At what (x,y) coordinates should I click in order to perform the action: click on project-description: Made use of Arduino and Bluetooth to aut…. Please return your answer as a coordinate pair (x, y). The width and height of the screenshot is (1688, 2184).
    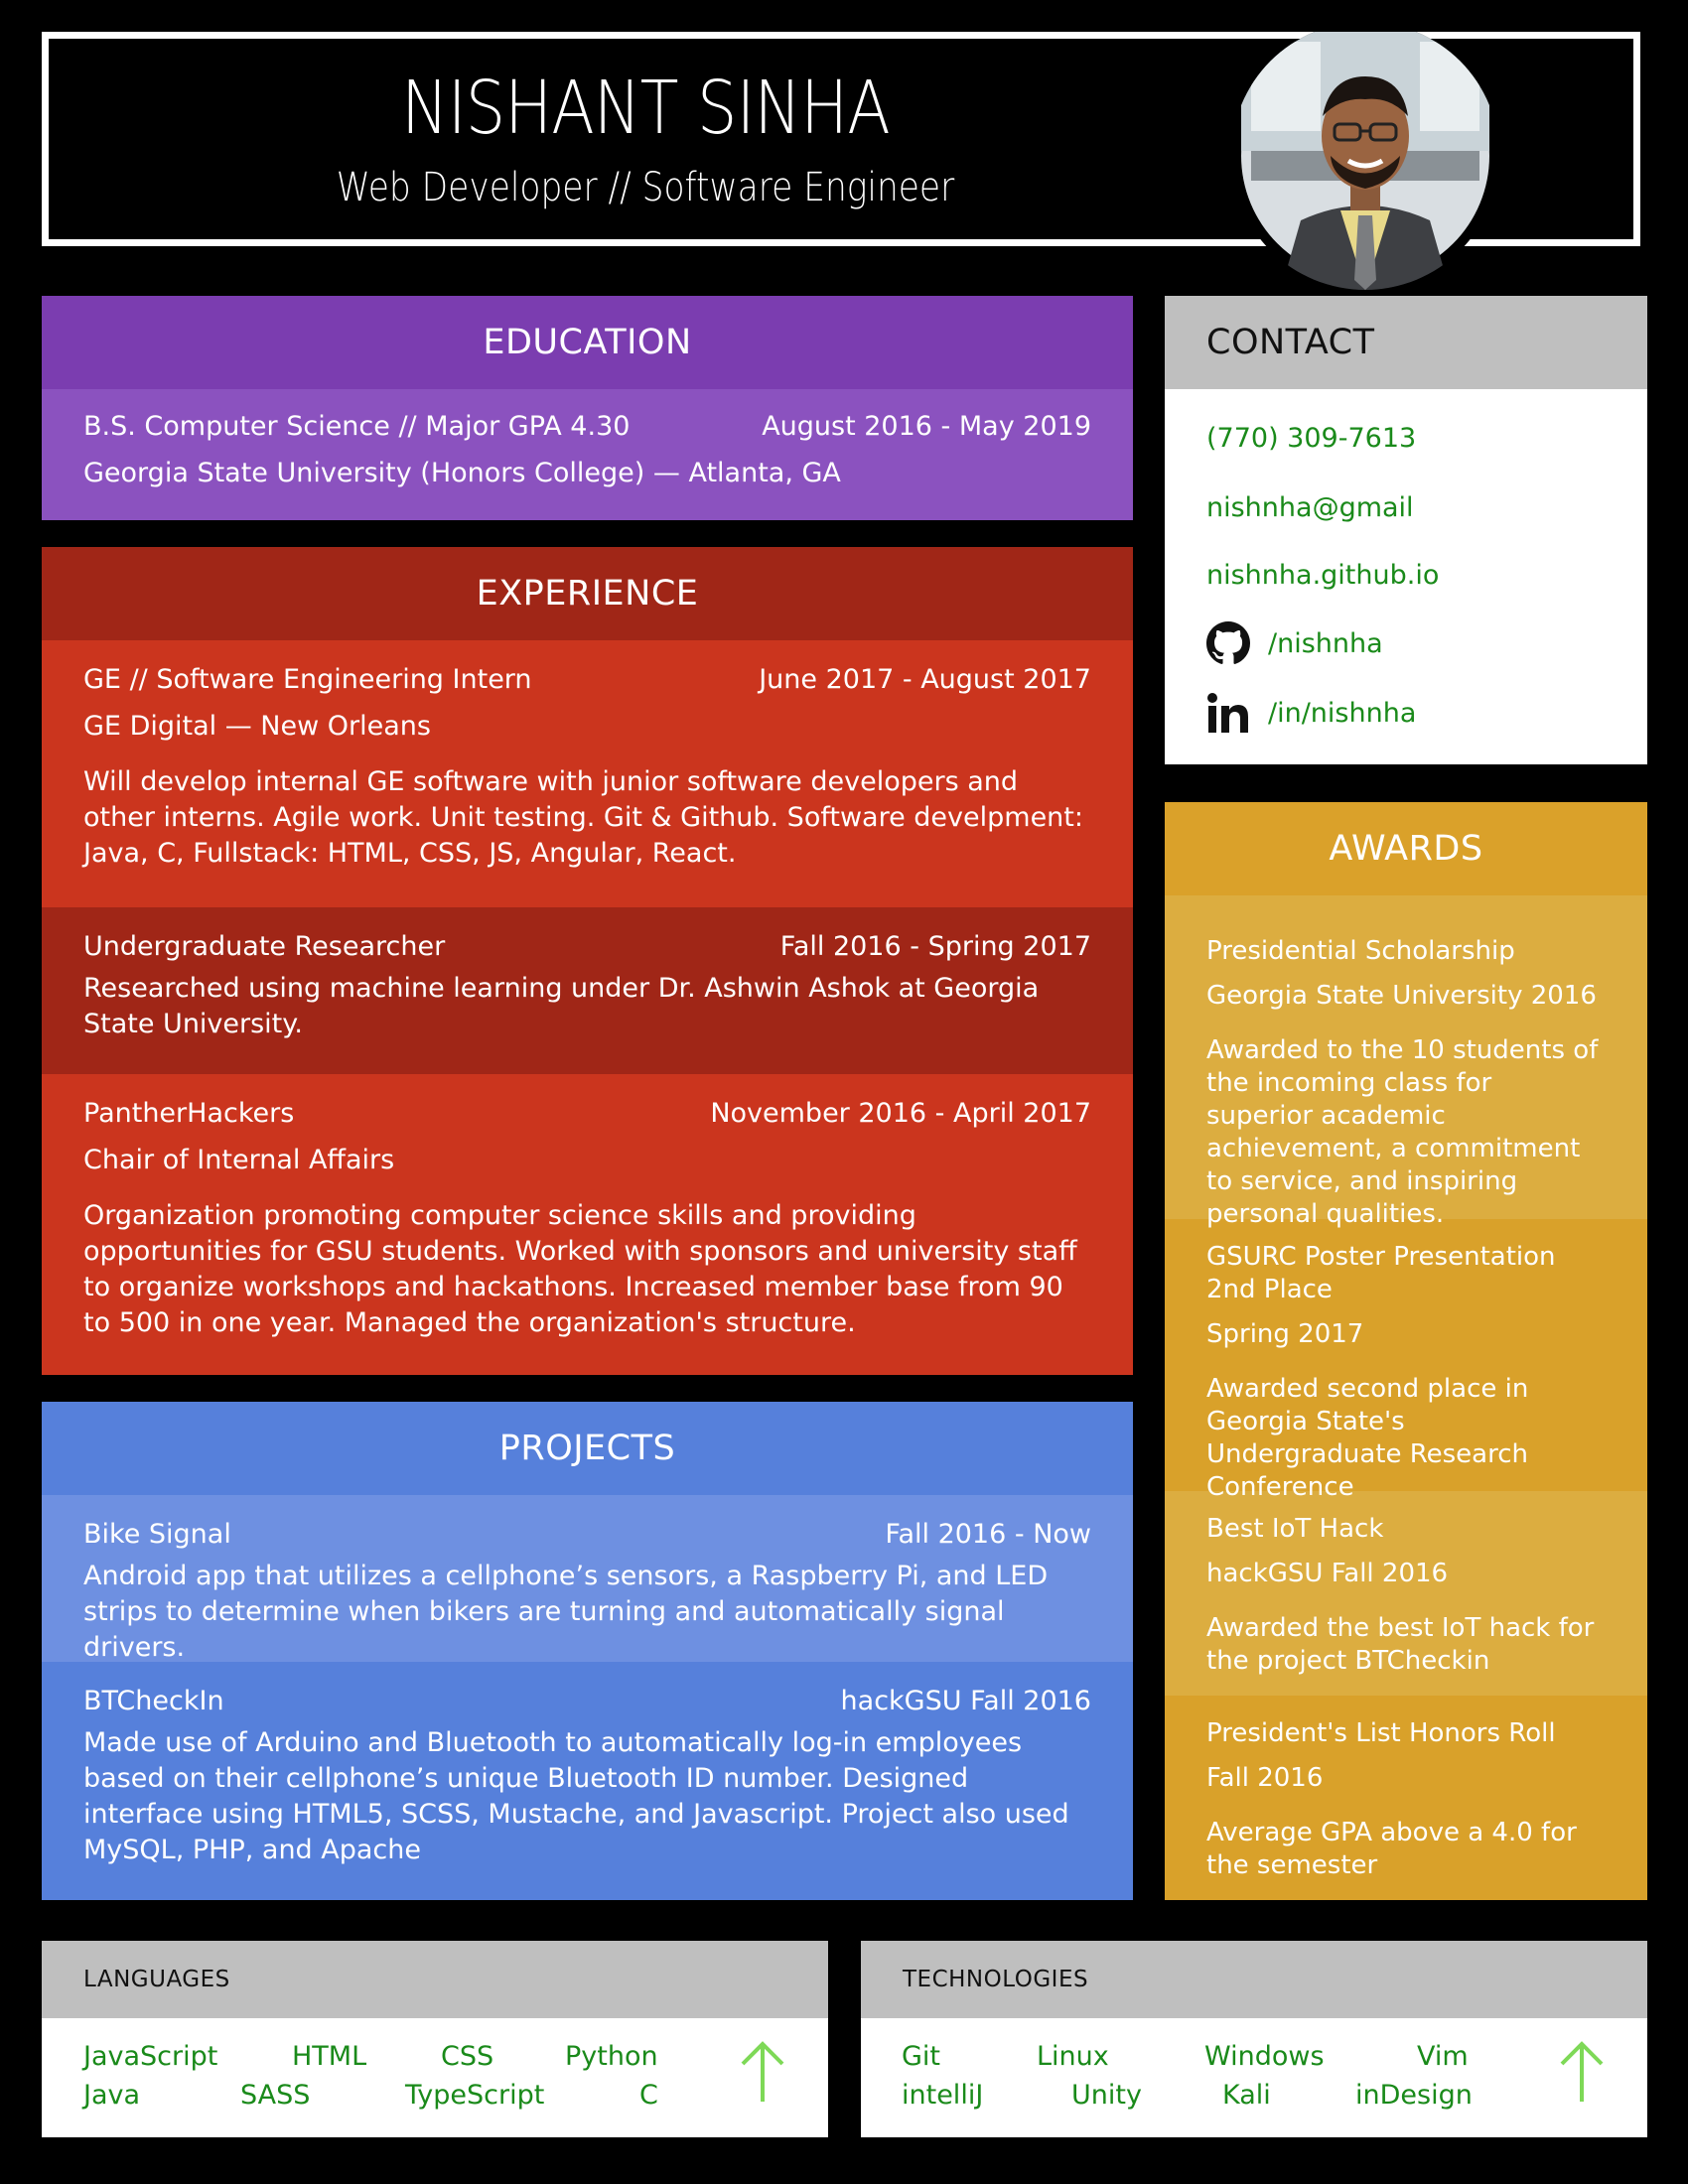
    Looking at the image, I should click on (576, 1796).